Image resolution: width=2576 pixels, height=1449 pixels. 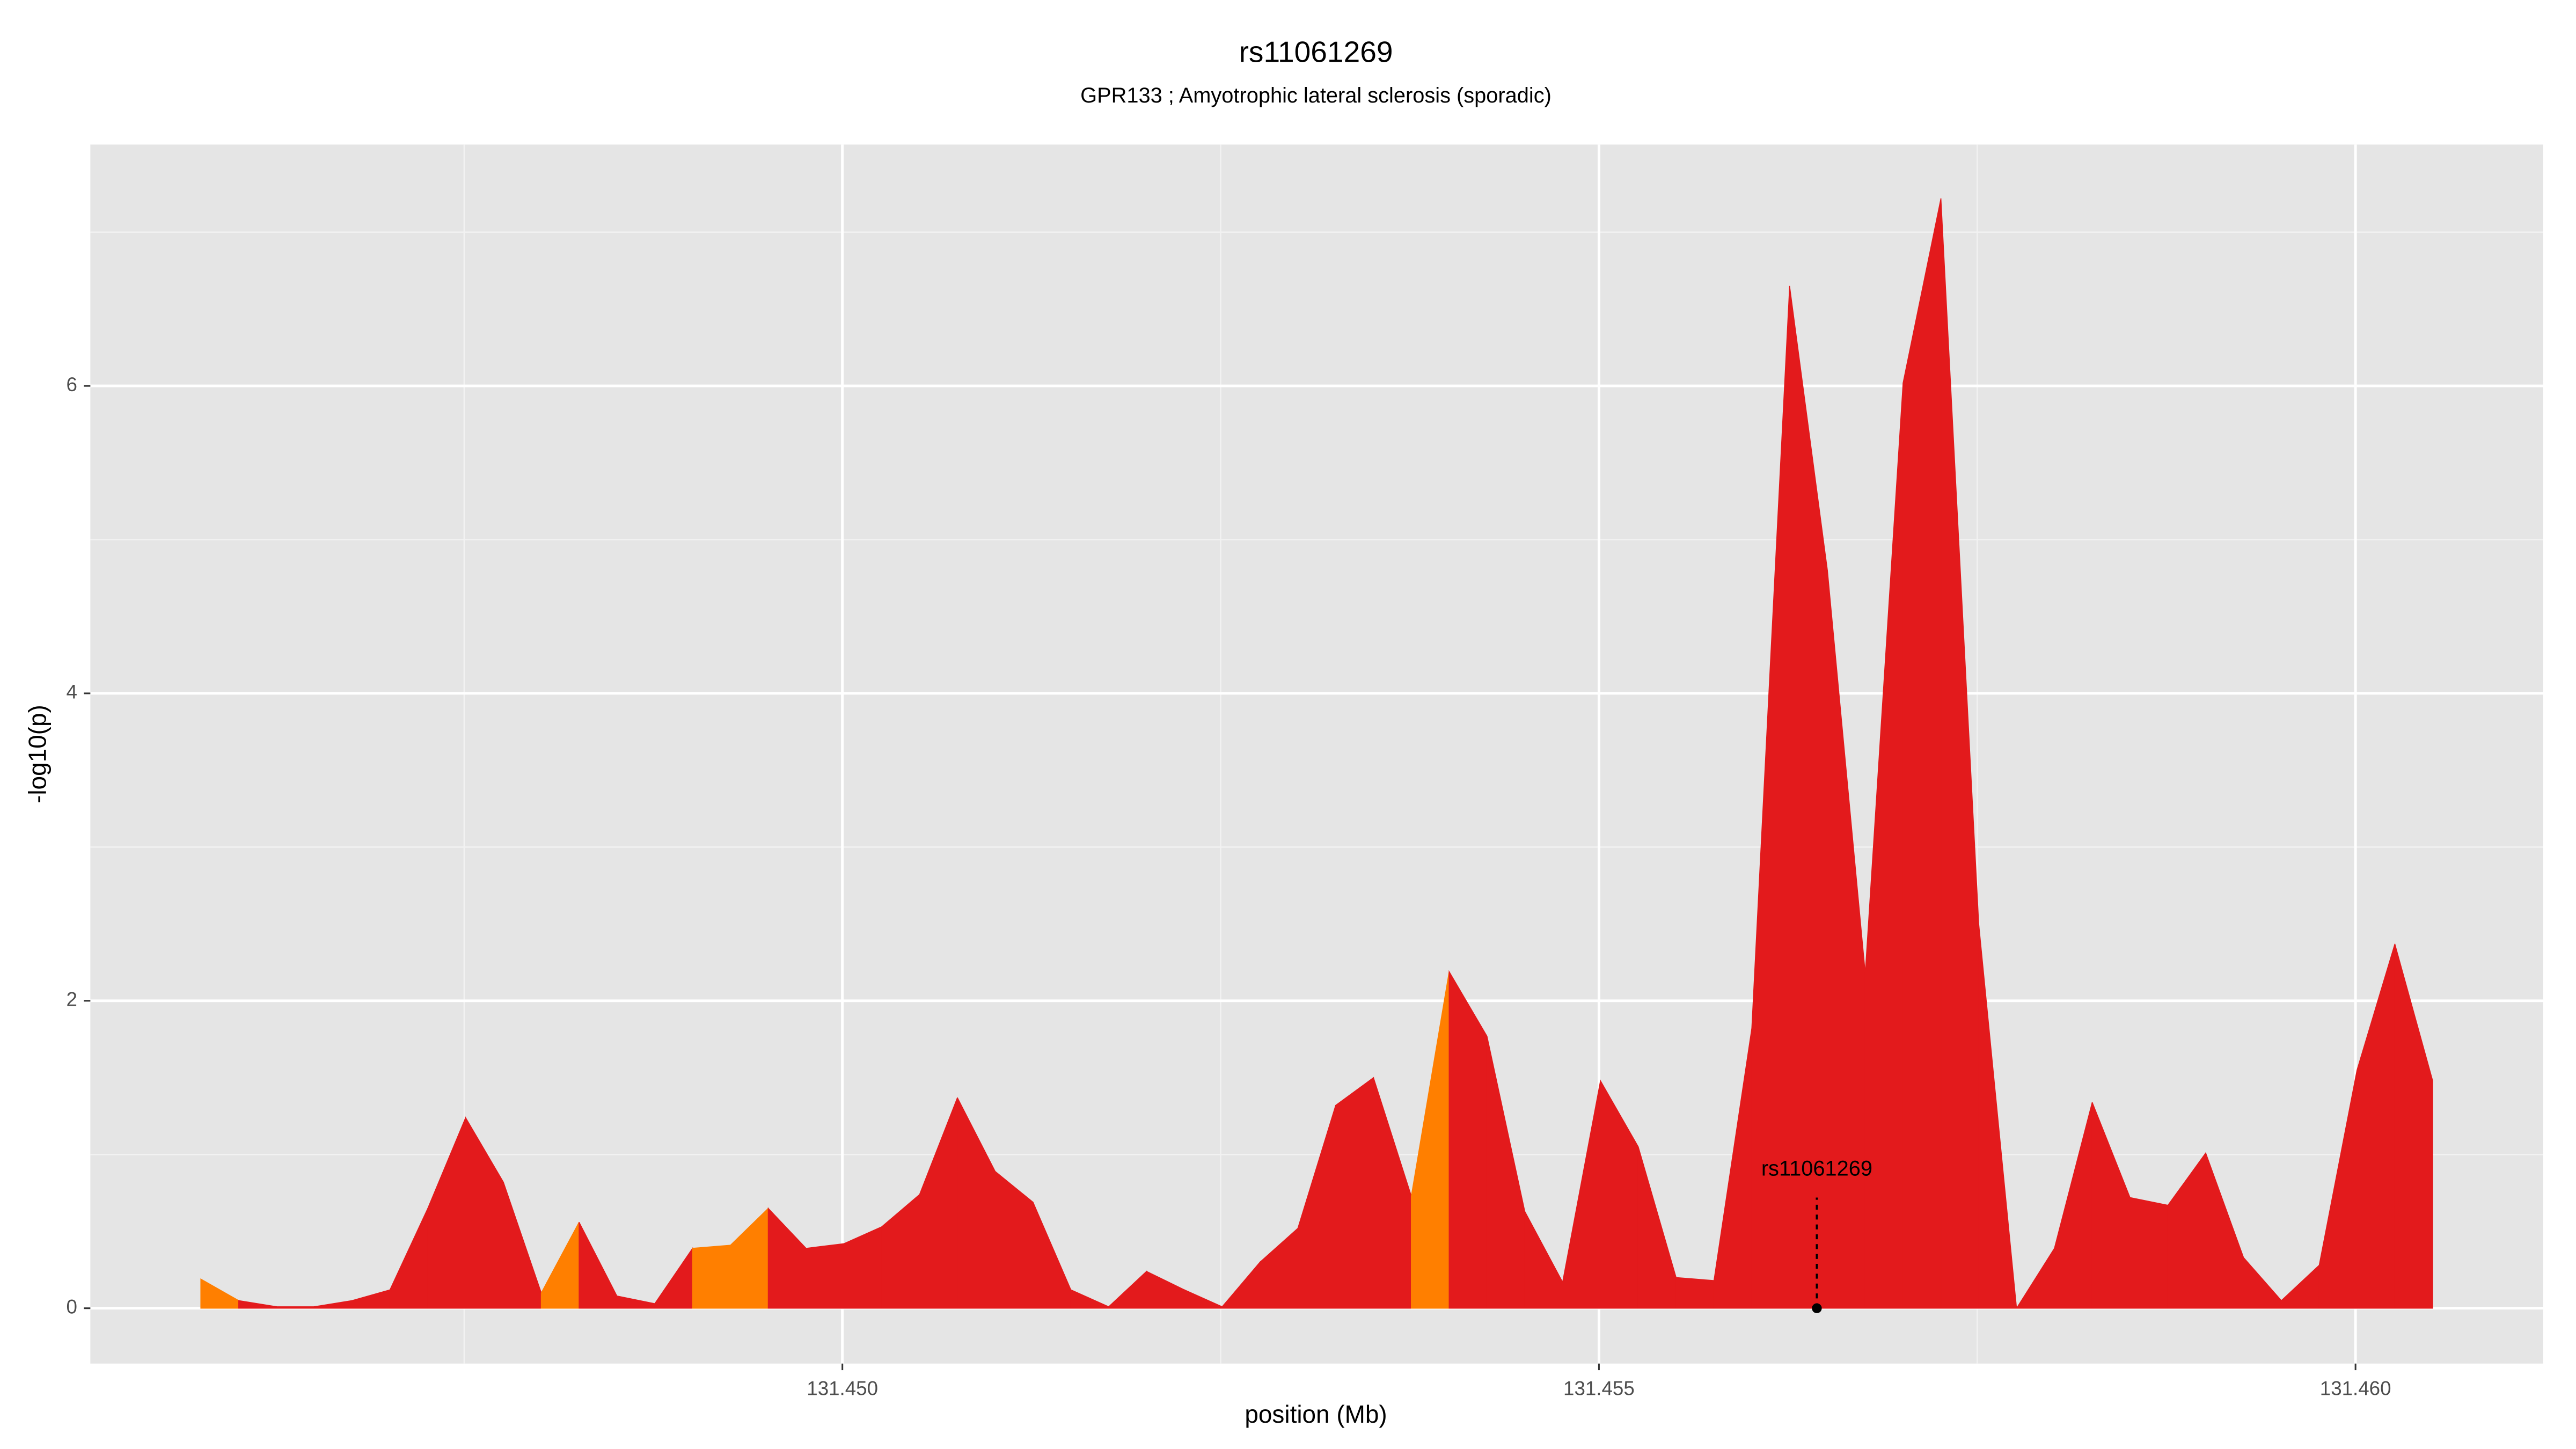 What do you see at coordinates (1316, 52) in the screenshot?
I see `chart-title: rs11061269` at bounding box center [1316, 52].